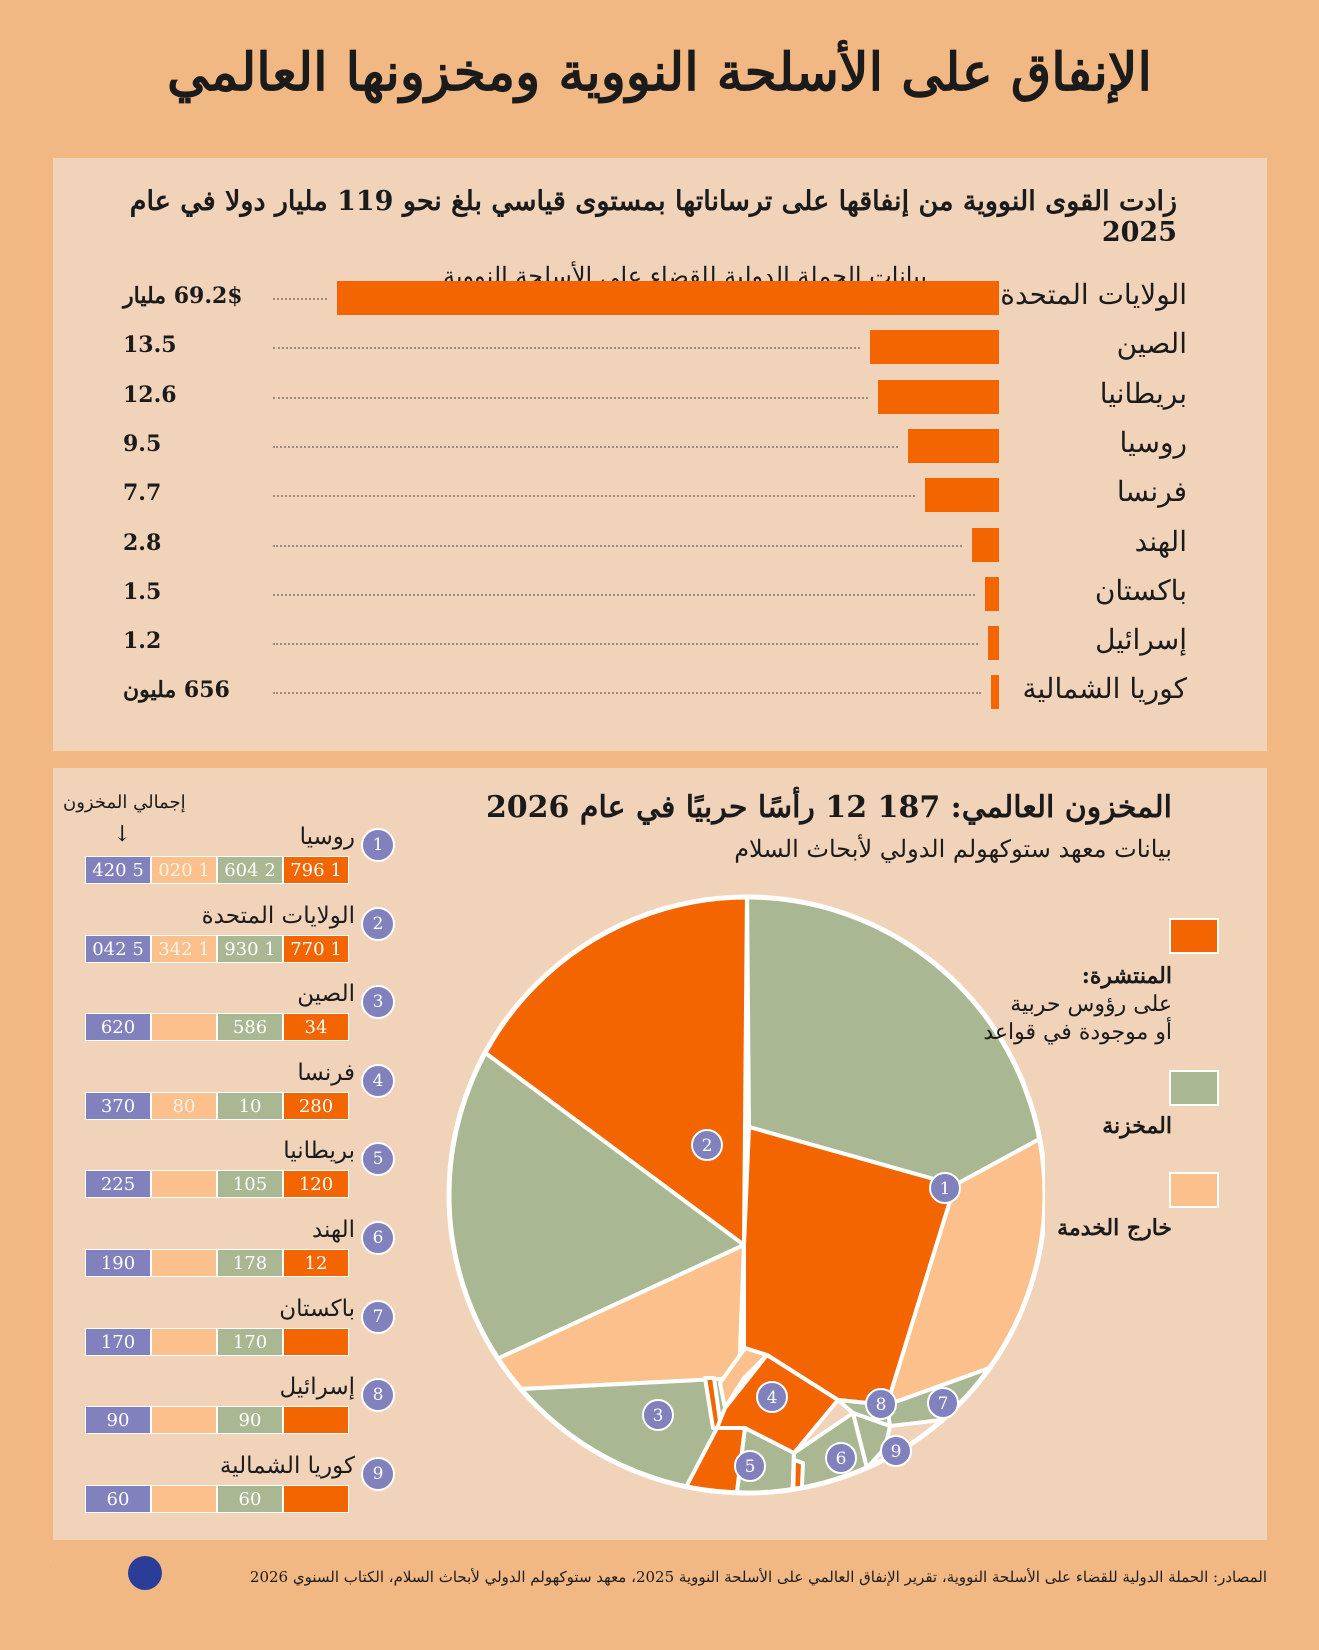  What do you see at coordinates (316, 870) in the screenshot?
I see `cell-deployed: 1 796` at bounding box center [316, 870].